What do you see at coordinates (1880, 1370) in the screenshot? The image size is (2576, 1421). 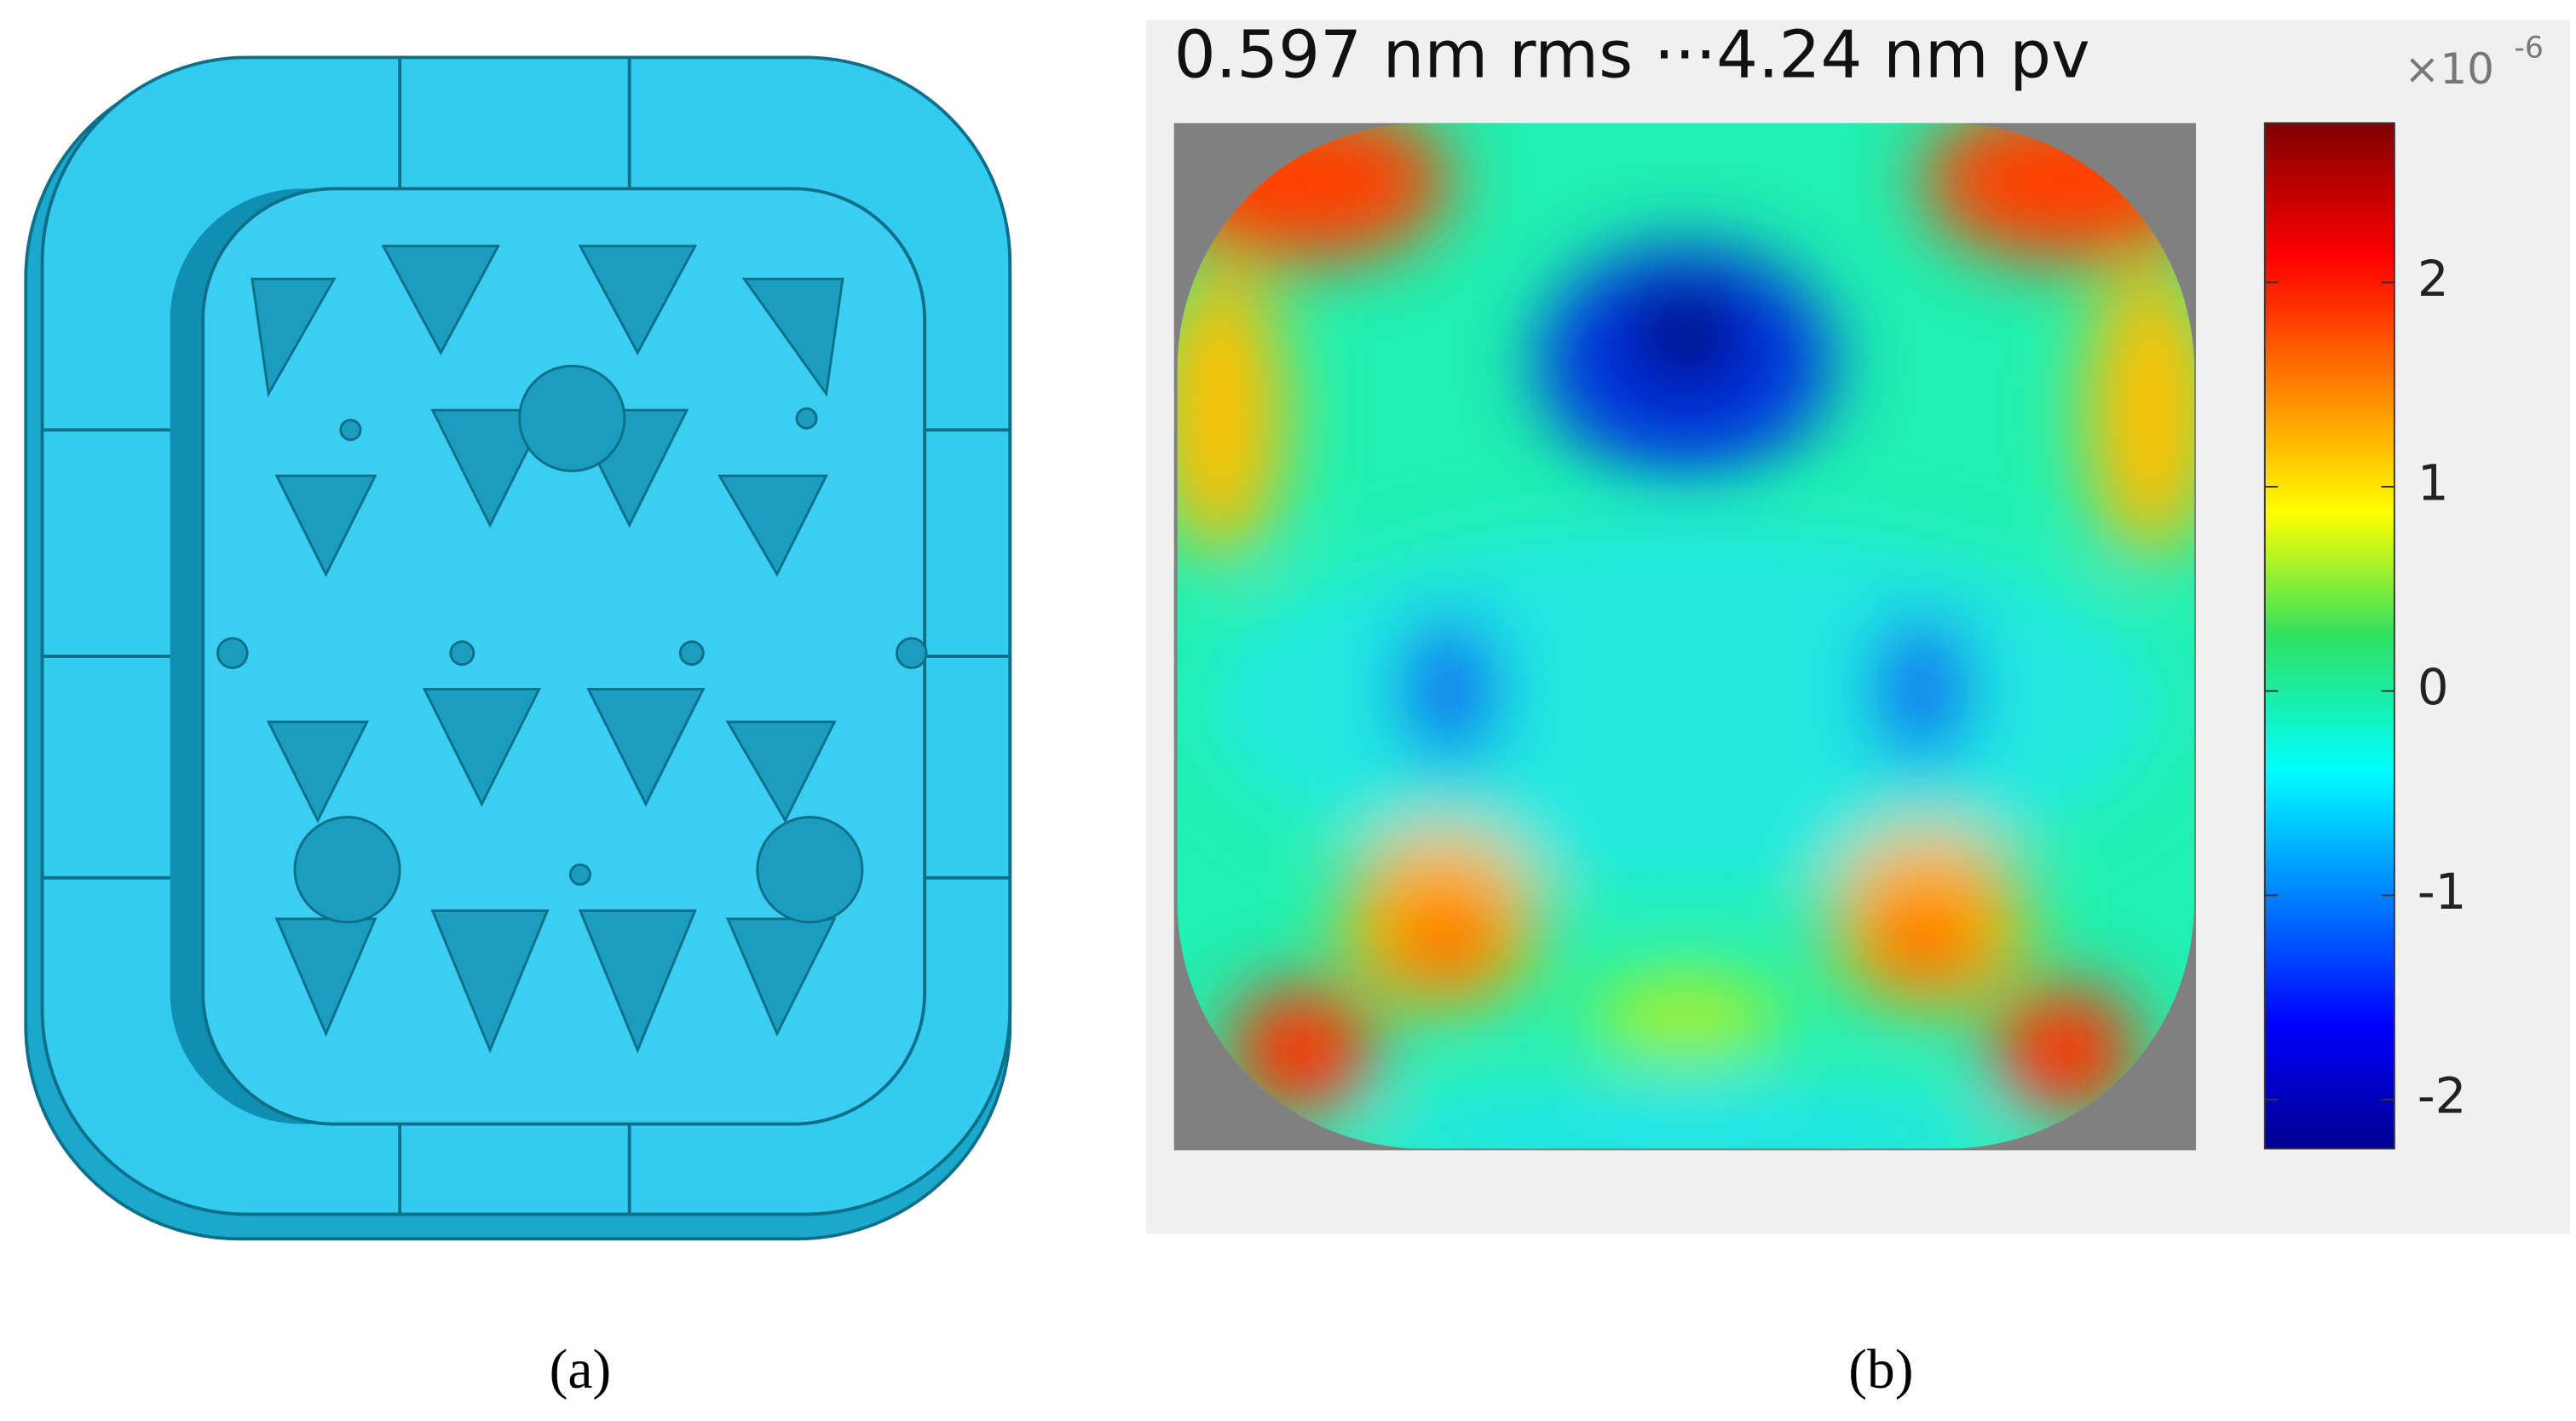 I see `panel-label: (b)` at bounding box center [1880, 1370].